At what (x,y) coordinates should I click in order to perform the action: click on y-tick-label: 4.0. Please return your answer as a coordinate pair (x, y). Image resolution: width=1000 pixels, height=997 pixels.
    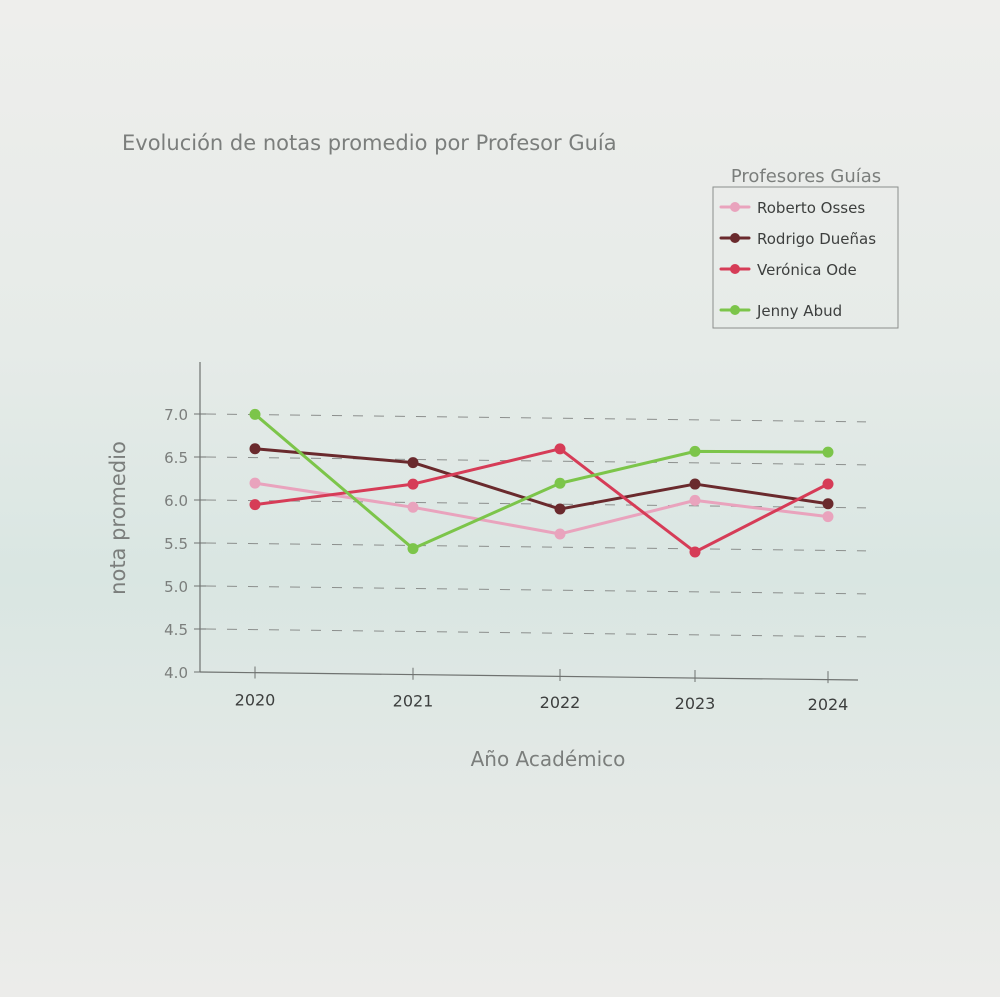
    Looking at the image, I should click on (176, 673).